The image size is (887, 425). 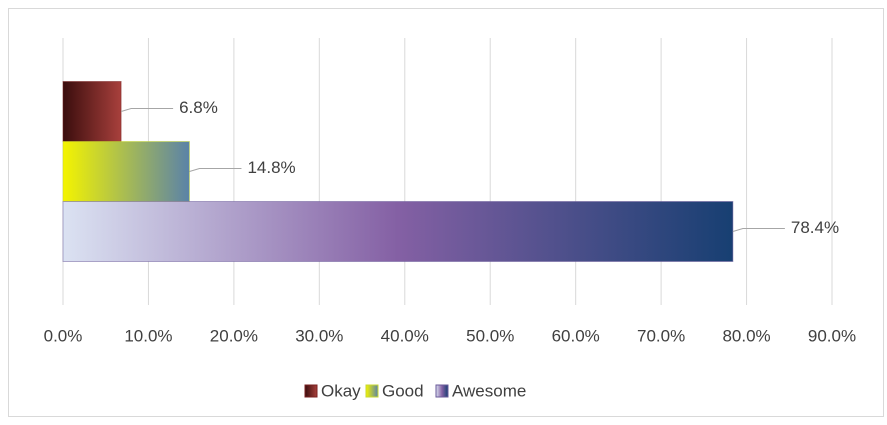 What do you see at coordinates (319, 335) in the screenshot?
I see `x-tick-label: 30.0%` at bounding box center [319, 335].